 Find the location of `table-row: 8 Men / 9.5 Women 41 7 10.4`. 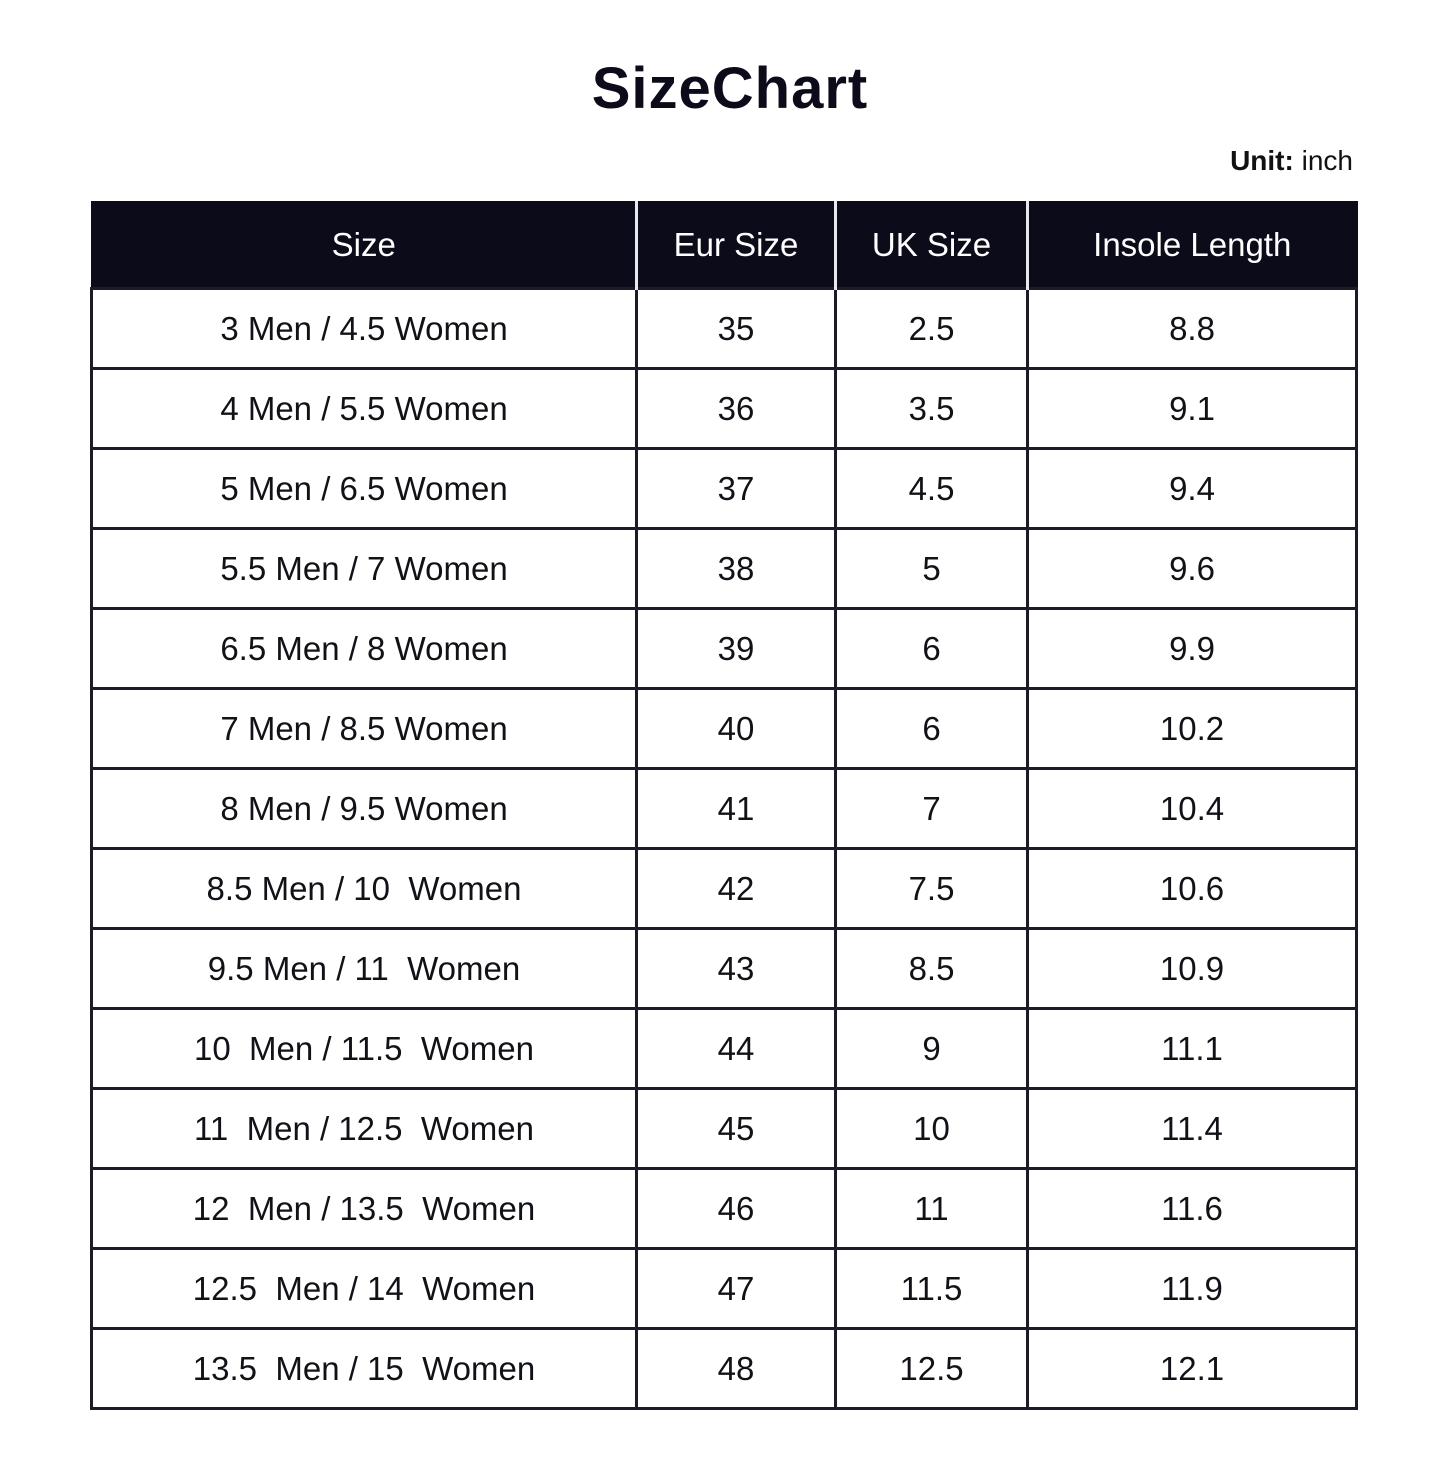

table-row: 8 Men / 9.5 Women 41 7 10.4 is located at coordinates (724, 808).